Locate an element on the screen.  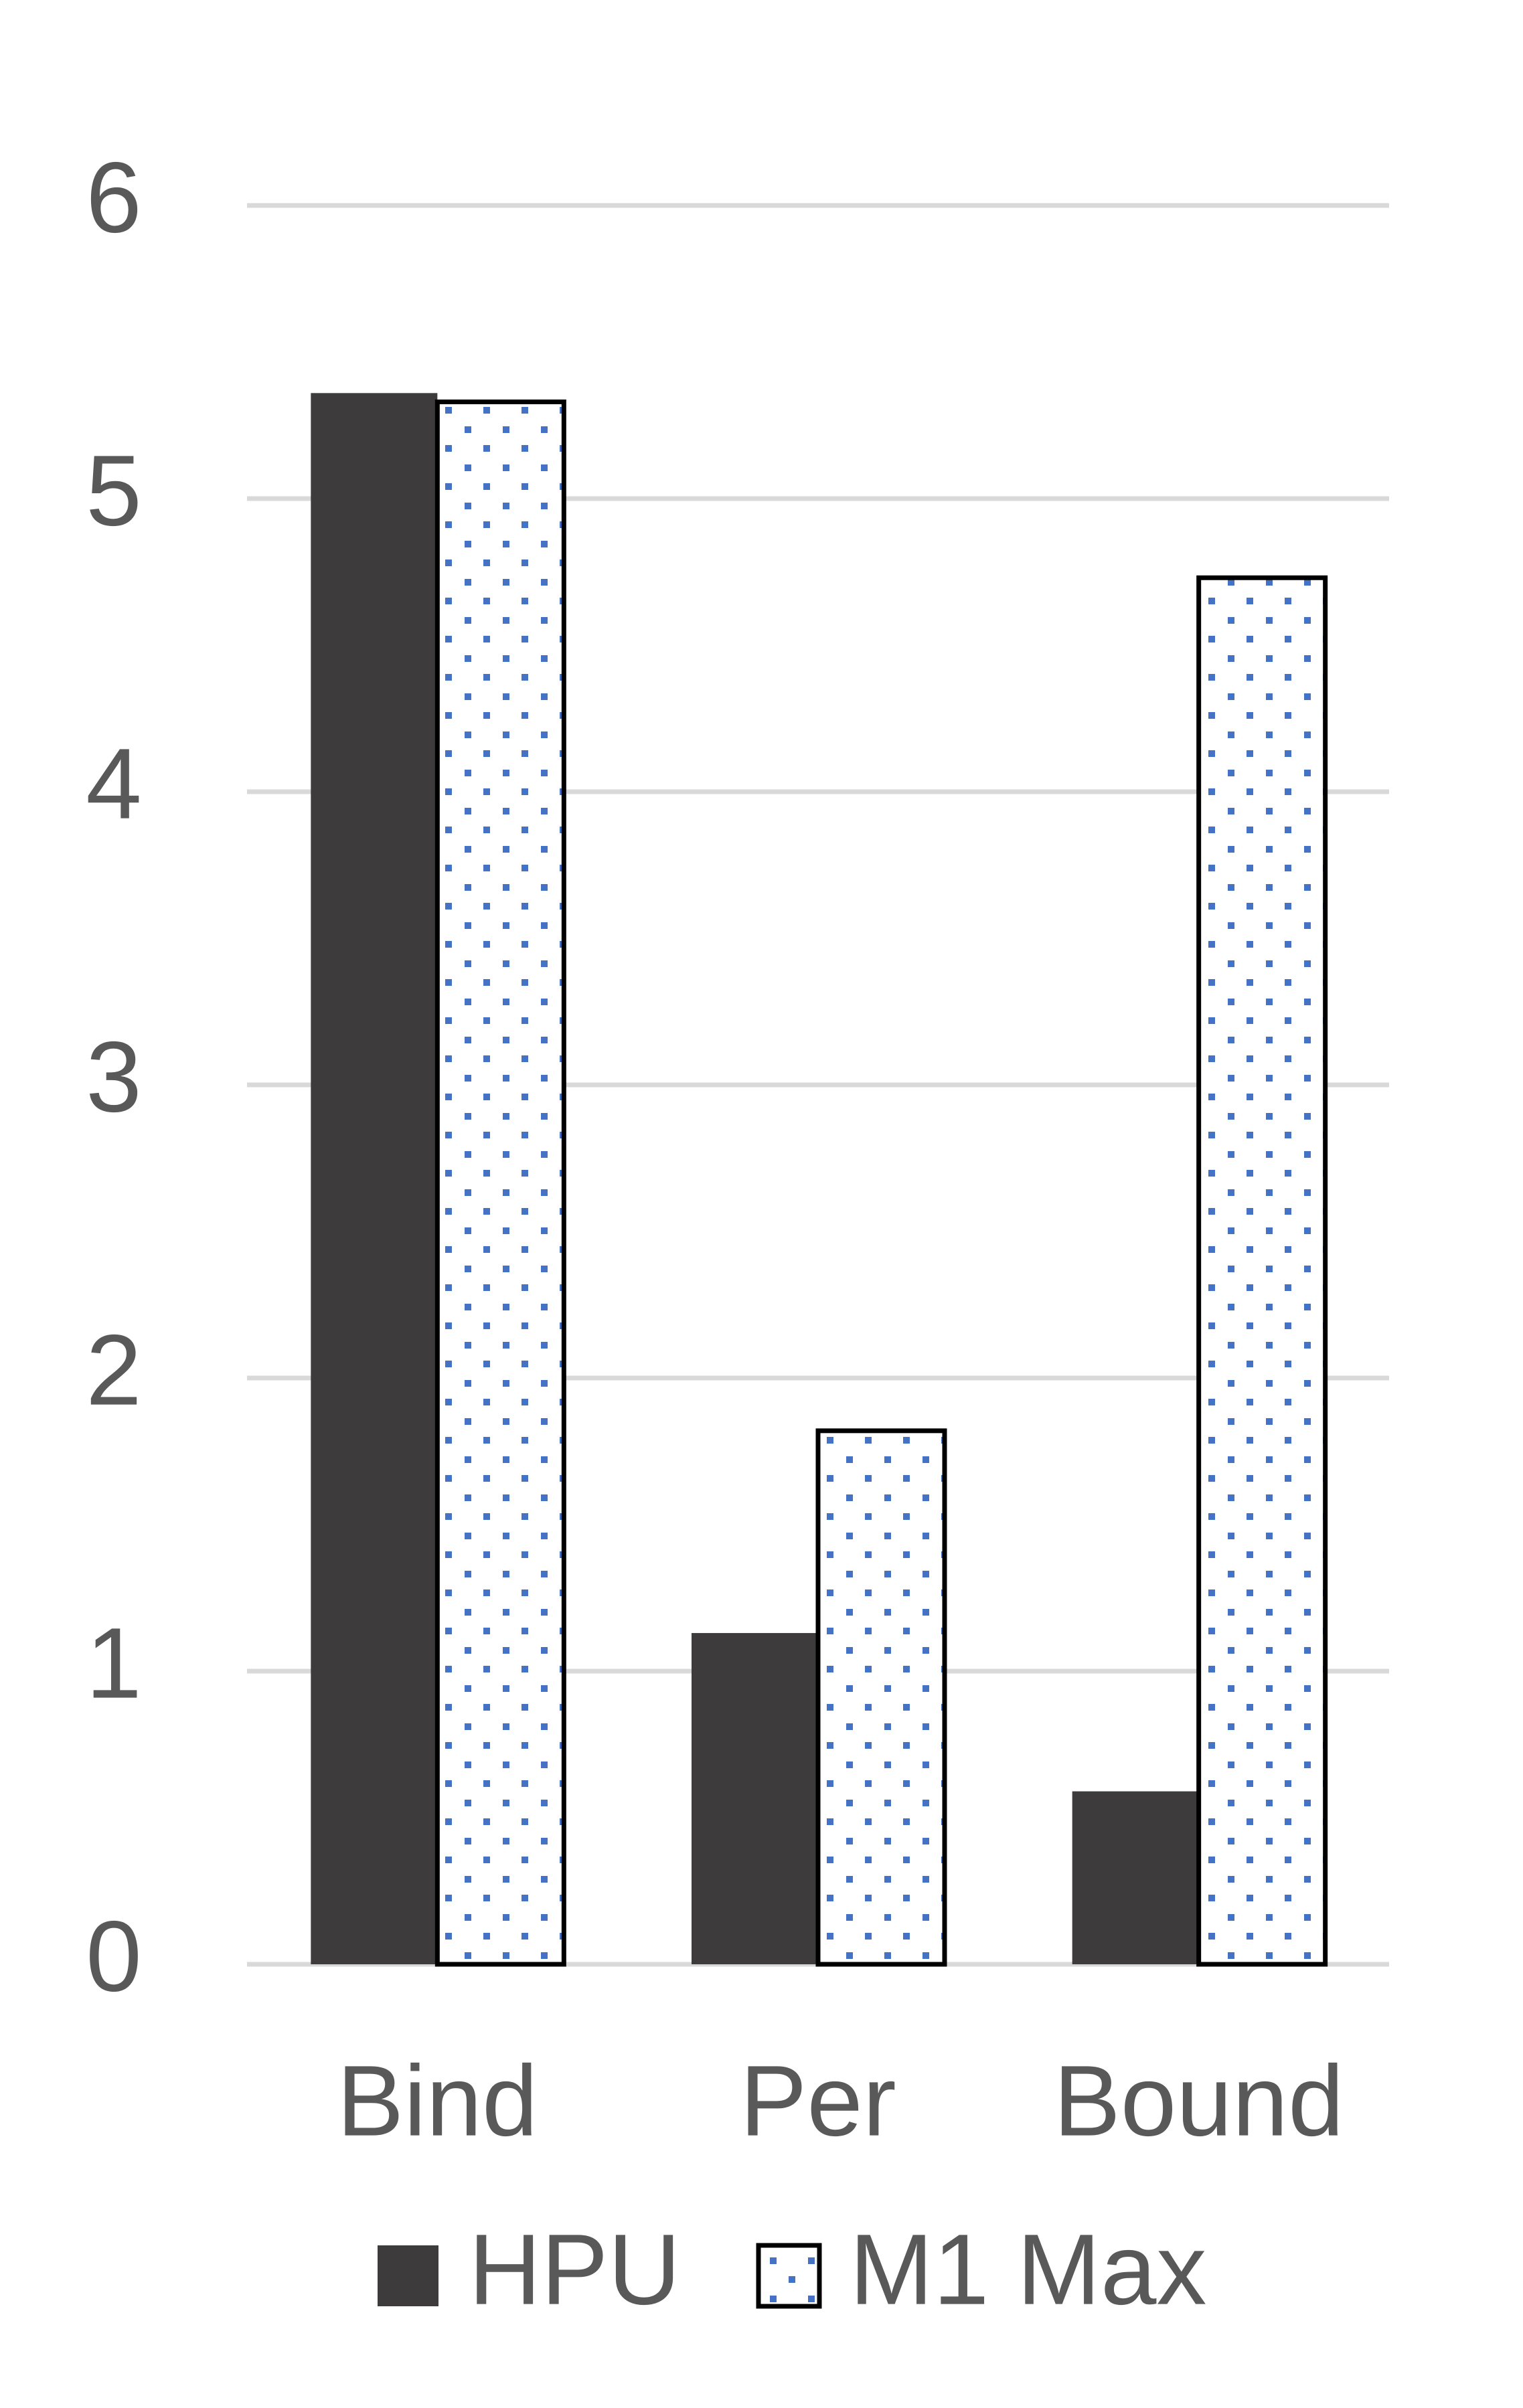
y-tick-label: 5 is located at coordinates (113, 490).